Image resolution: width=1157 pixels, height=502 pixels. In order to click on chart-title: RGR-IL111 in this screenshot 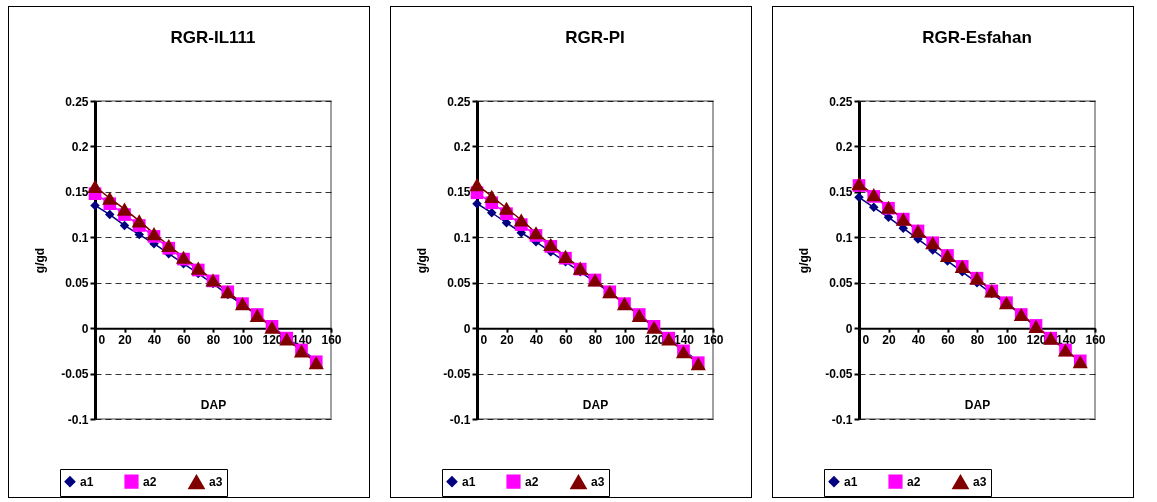, I will do `click(213, 37)`.